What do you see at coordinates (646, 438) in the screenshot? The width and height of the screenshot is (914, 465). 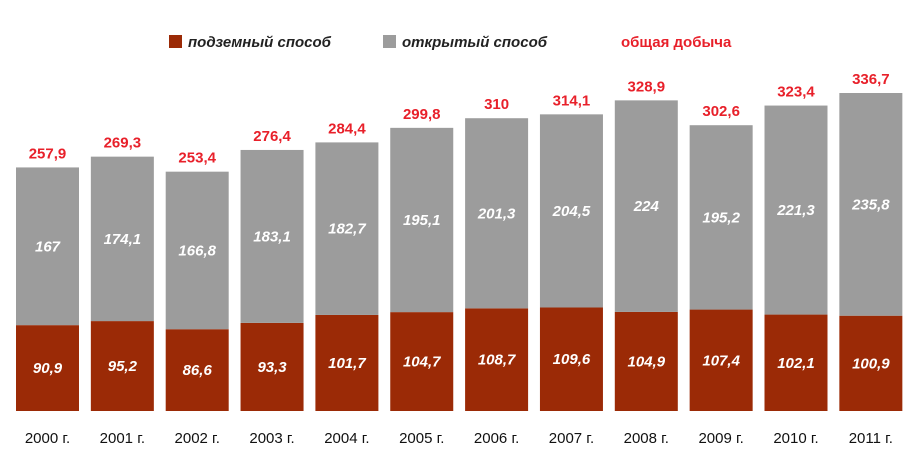 I see `x-tick-label-8: 2008 г.` at bounding box center [646, 438].